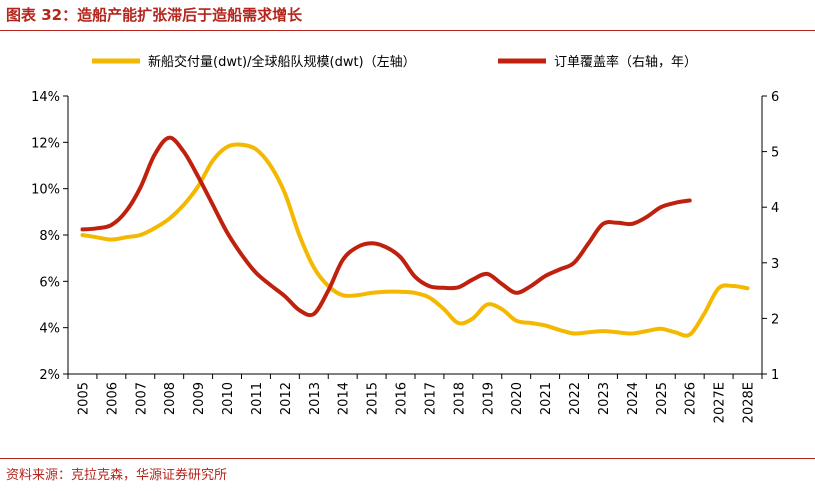 The image size is (815, 491). What do you see at coordinates (575, 398) in the screenshot?
I see `x-tick-label: 2022` at bounding box center [575, 398].